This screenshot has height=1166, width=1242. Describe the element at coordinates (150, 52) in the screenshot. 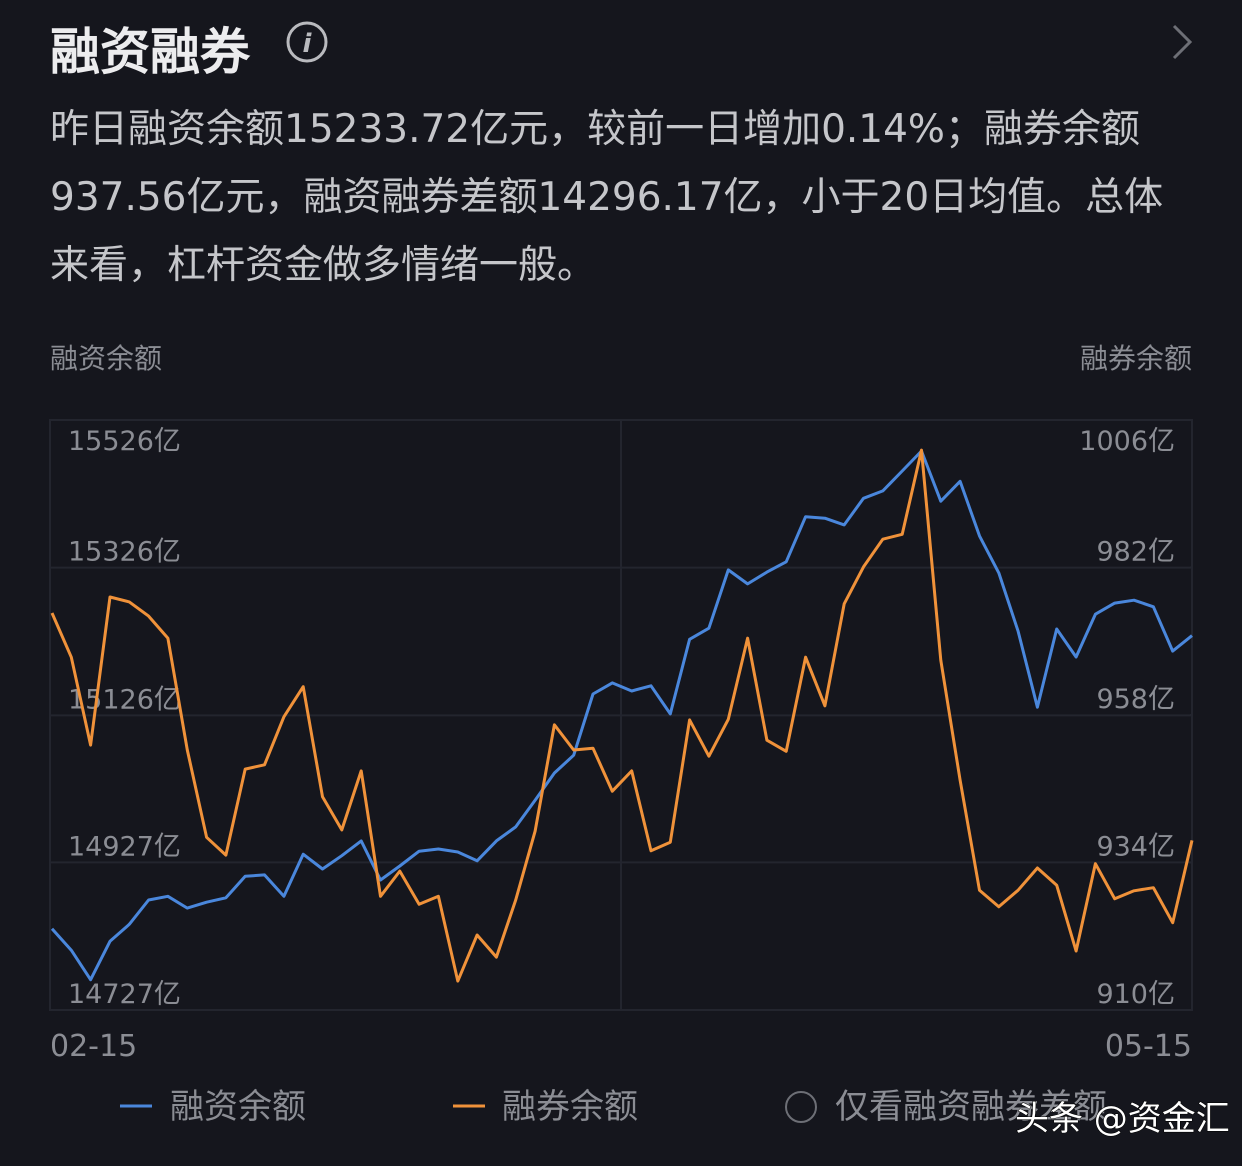

I see `page-title: 融资融券` at that location.